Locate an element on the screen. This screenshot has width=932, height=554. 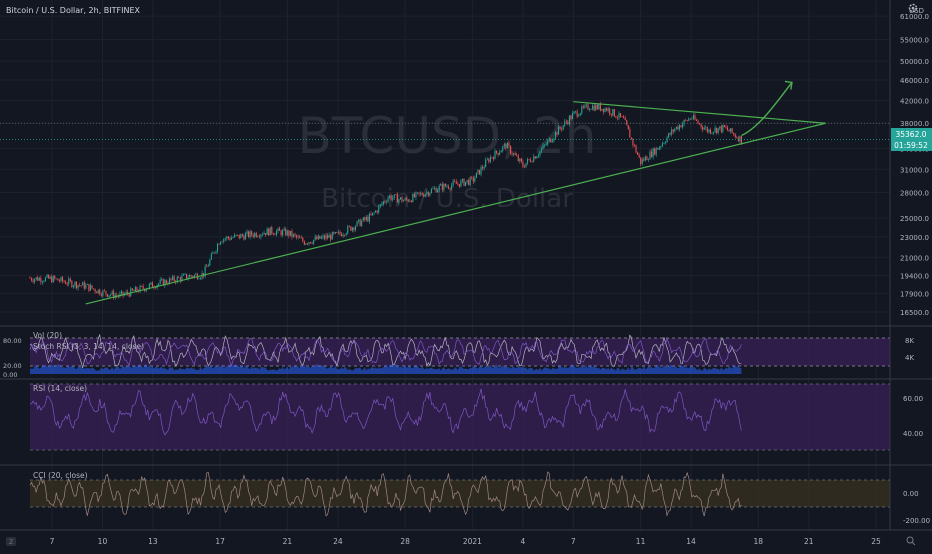
time-tick-label: 17 is located at coordinates (220, 541).